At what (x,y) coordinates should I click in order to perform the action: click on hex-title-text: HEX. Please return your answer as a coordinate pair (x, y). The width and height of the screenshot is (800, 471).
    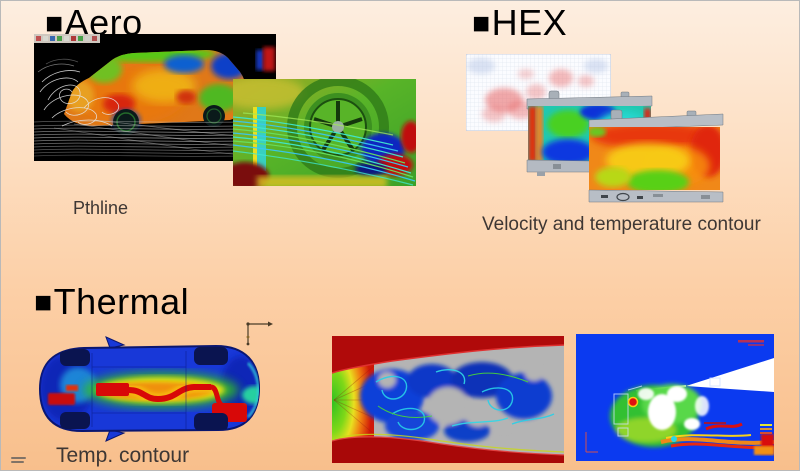
    Looking at the image, I should click on (529, 22).